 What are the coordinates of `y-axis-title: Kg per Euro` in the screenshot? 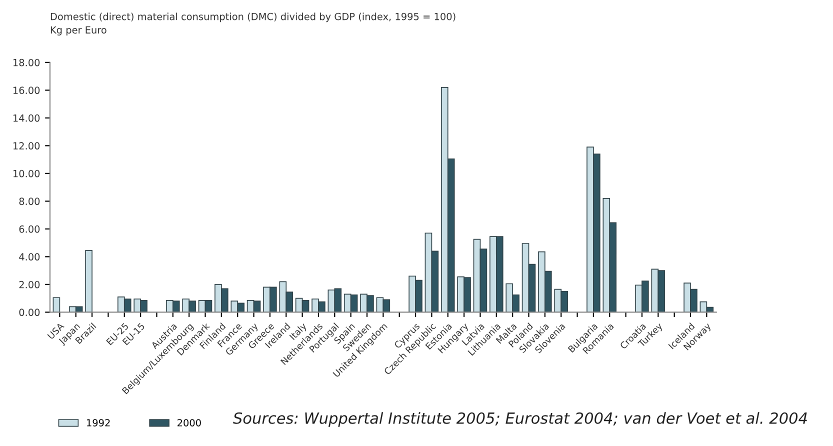 It's located at (78, 31).